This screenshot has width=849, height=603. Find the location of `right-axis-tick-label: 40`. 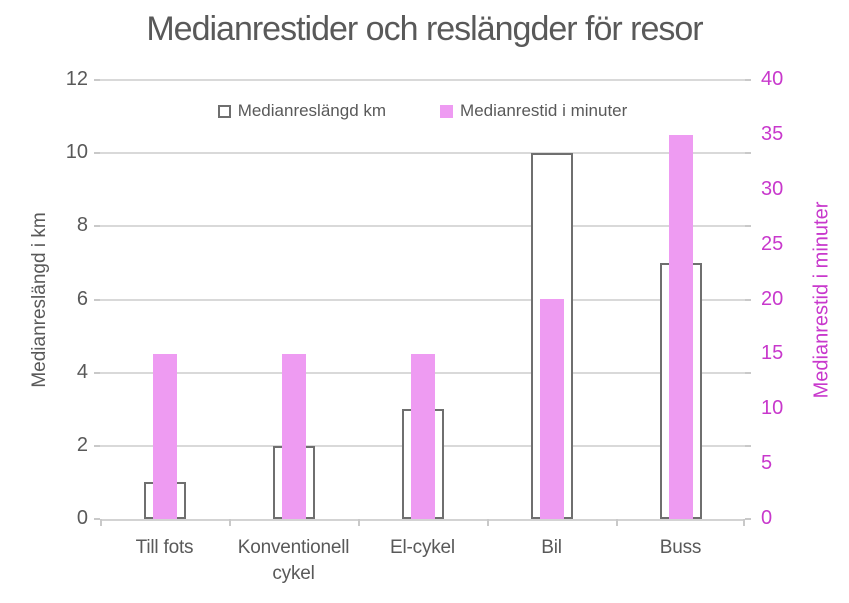

right-axis-tick-label: 40 is located at coordinates (772, 79).